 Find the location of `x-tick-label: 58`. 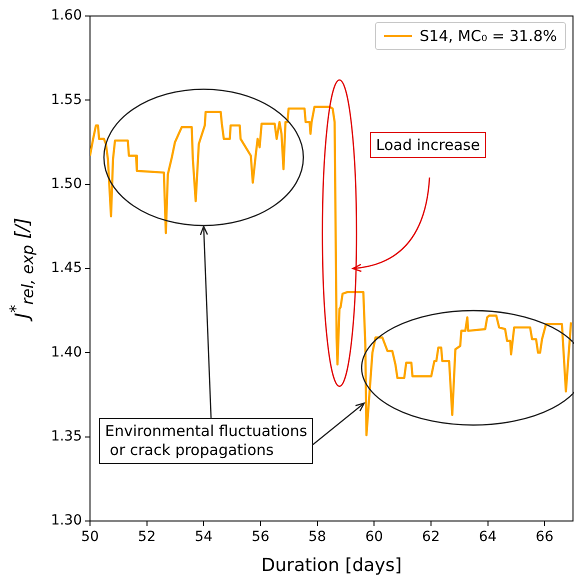

x-tick-label: 58 is located at coordinates (317, 537).